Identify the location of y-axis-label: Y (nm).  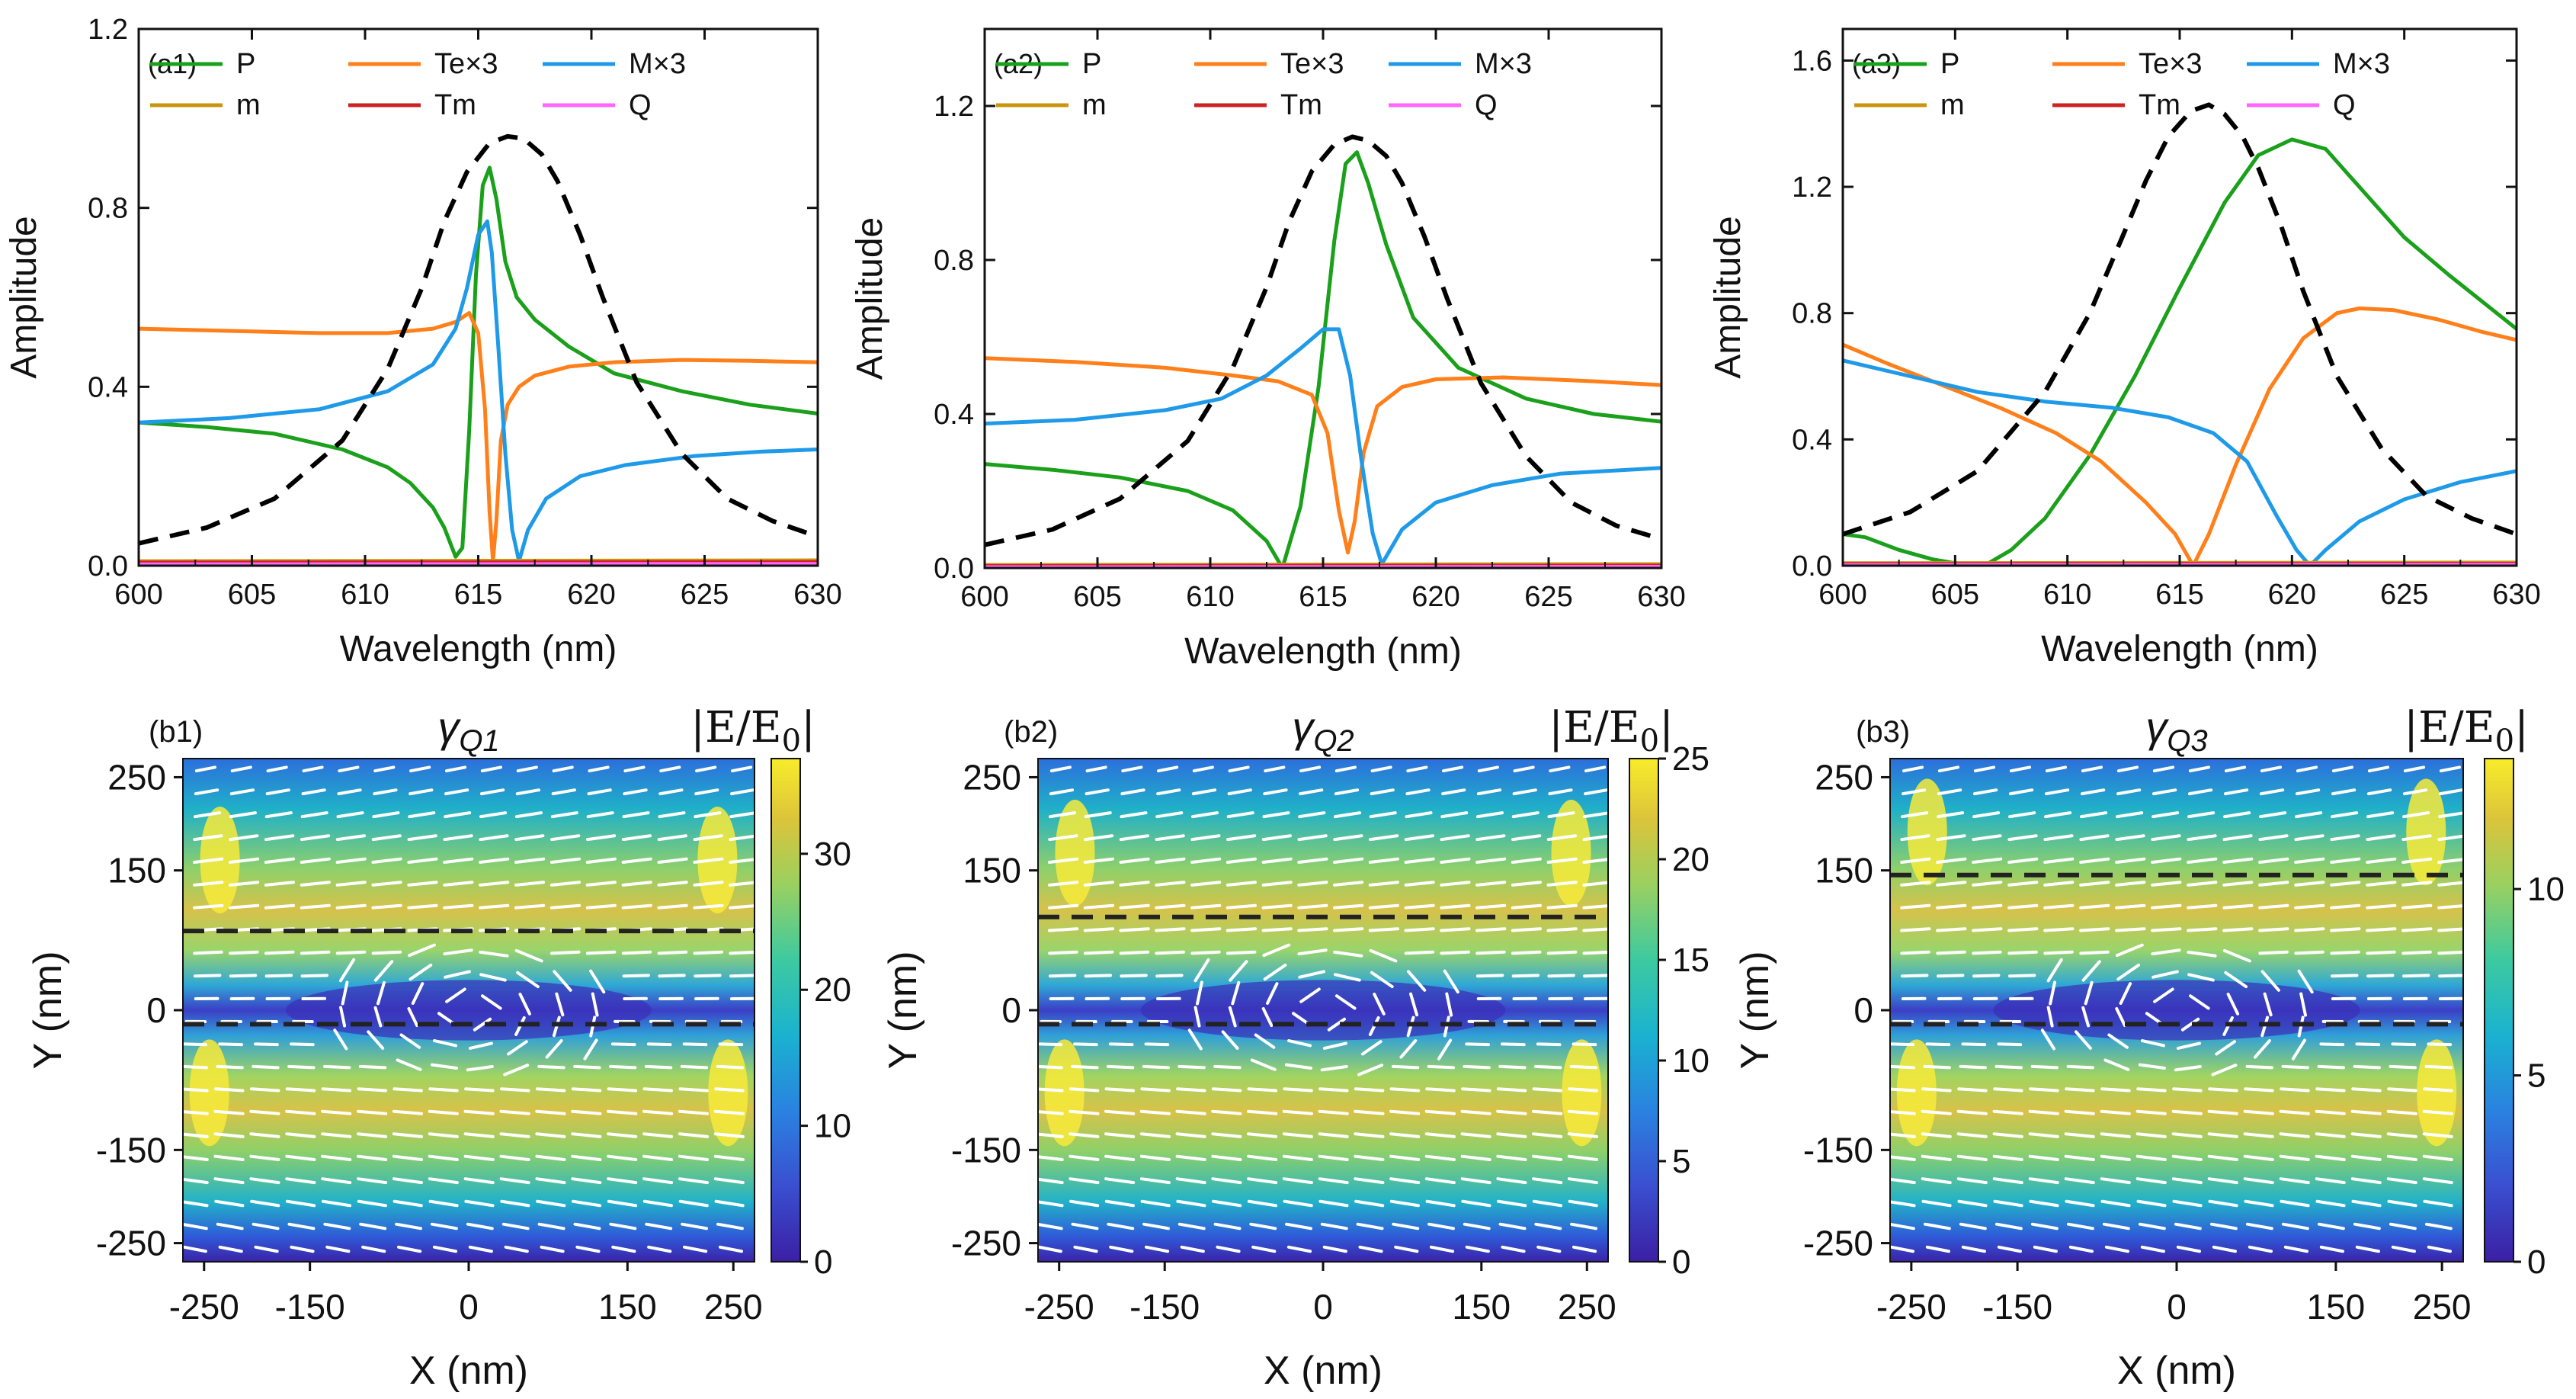
(48, 1010).